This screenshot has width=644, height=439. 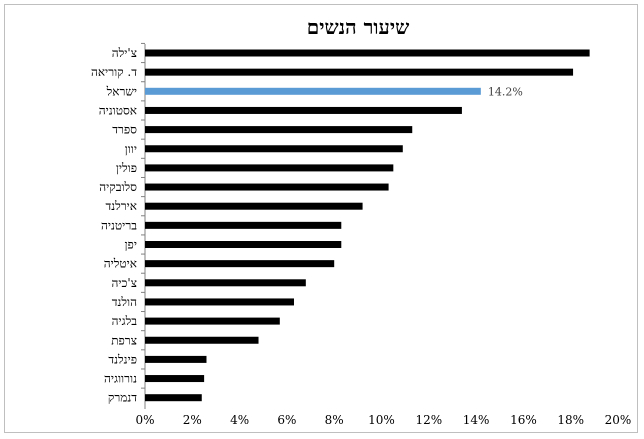 What do you see at coordinates (124, 130) in the screenshot?
I see `category-label: ספרד` at bounding box center [124, 130].